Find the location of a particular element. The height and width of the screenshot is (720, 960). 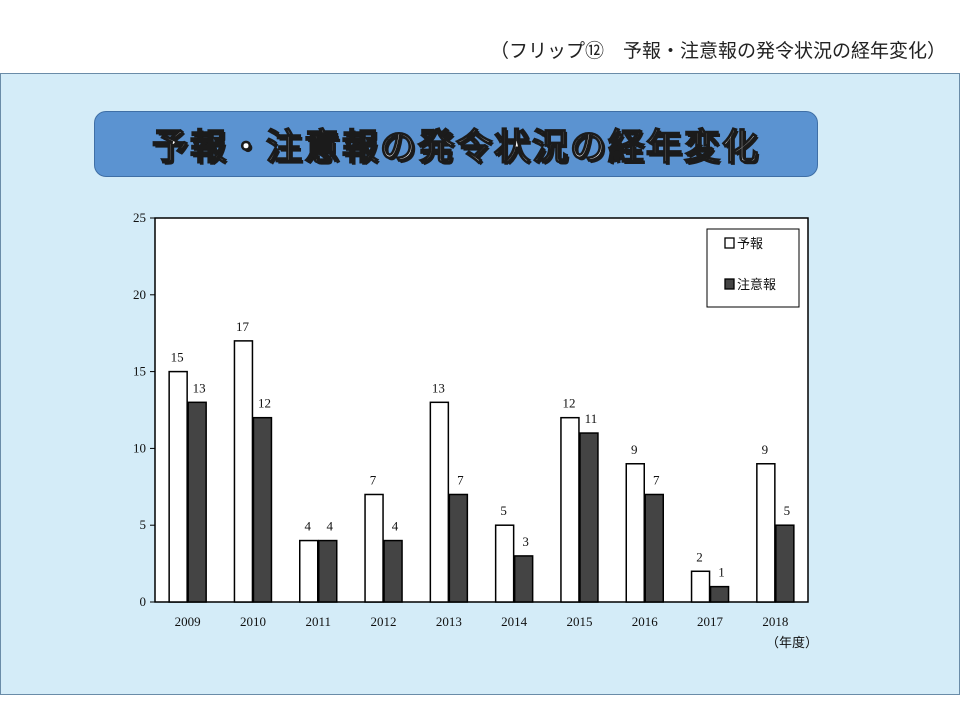

x-tick-label: 2017 is located at coordinates (710, 621).